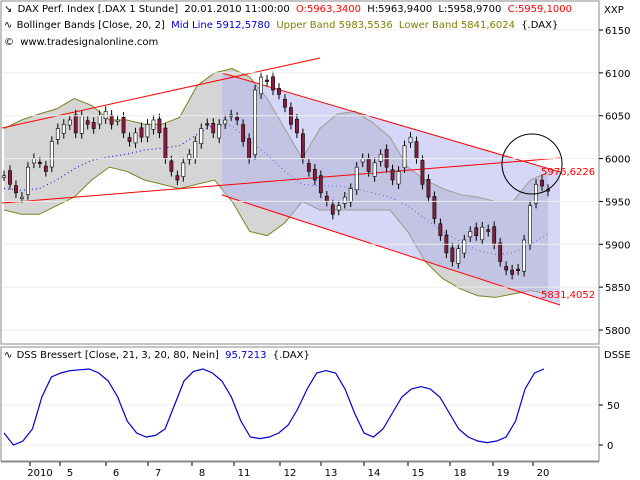  I want to click on bollinger-mid: Mid Line 5912,5780, so click(220, 25).